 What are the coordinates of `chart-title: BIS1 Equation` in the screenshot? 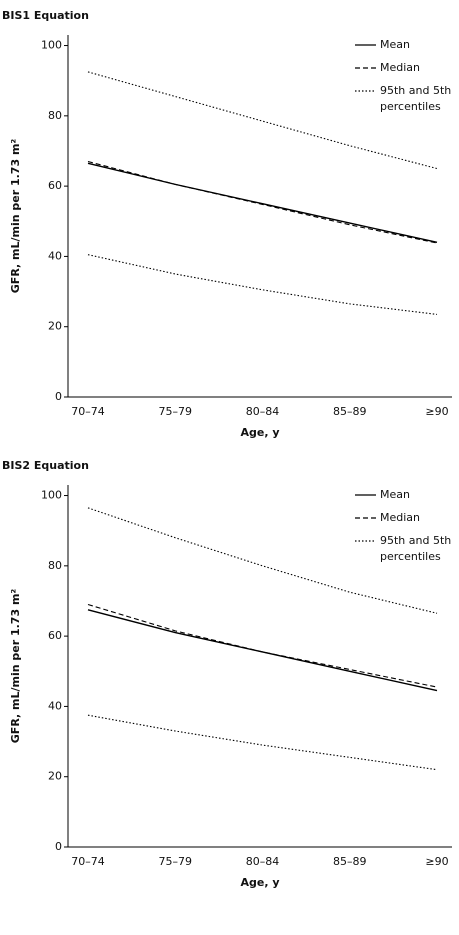 It's located at (45, 15).